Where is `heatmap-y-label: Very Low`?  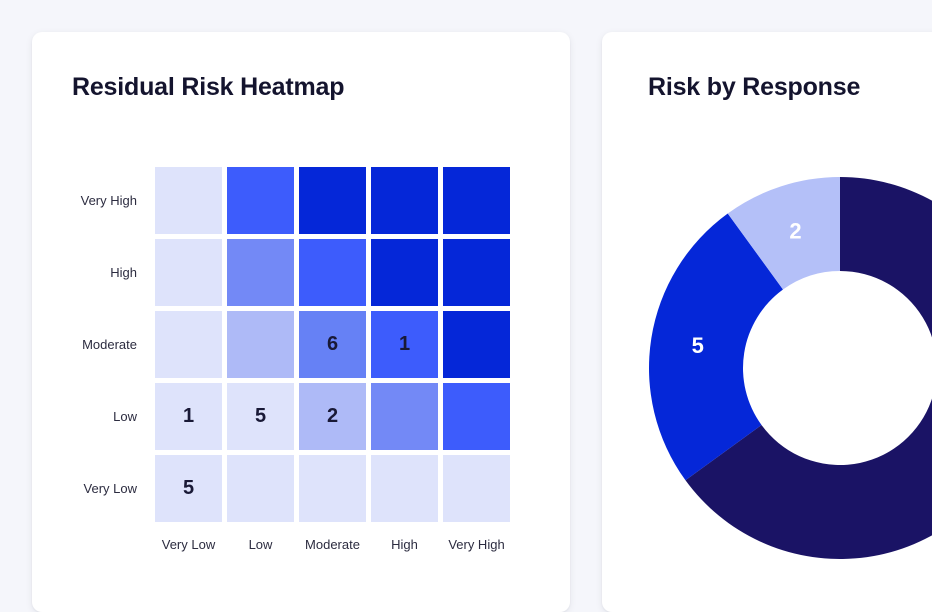 heatmap-y-label: Very Low is located at coordinates (110, 488).